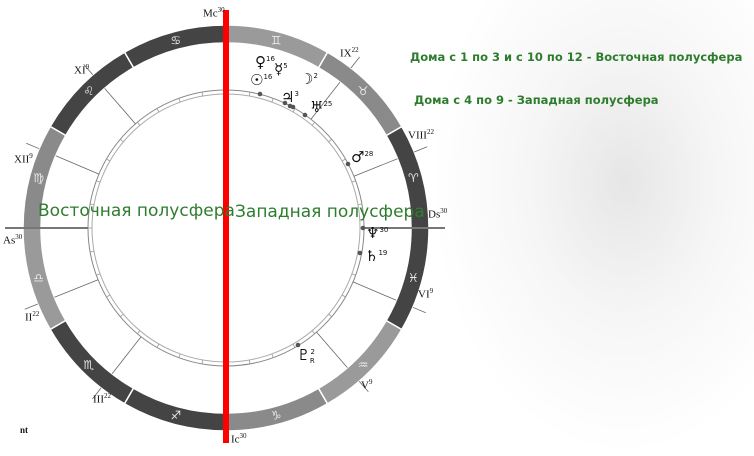  Describe the element at coordinates (421, 135) in the screenshot. I see `house-label-8: VIII22` at that location.